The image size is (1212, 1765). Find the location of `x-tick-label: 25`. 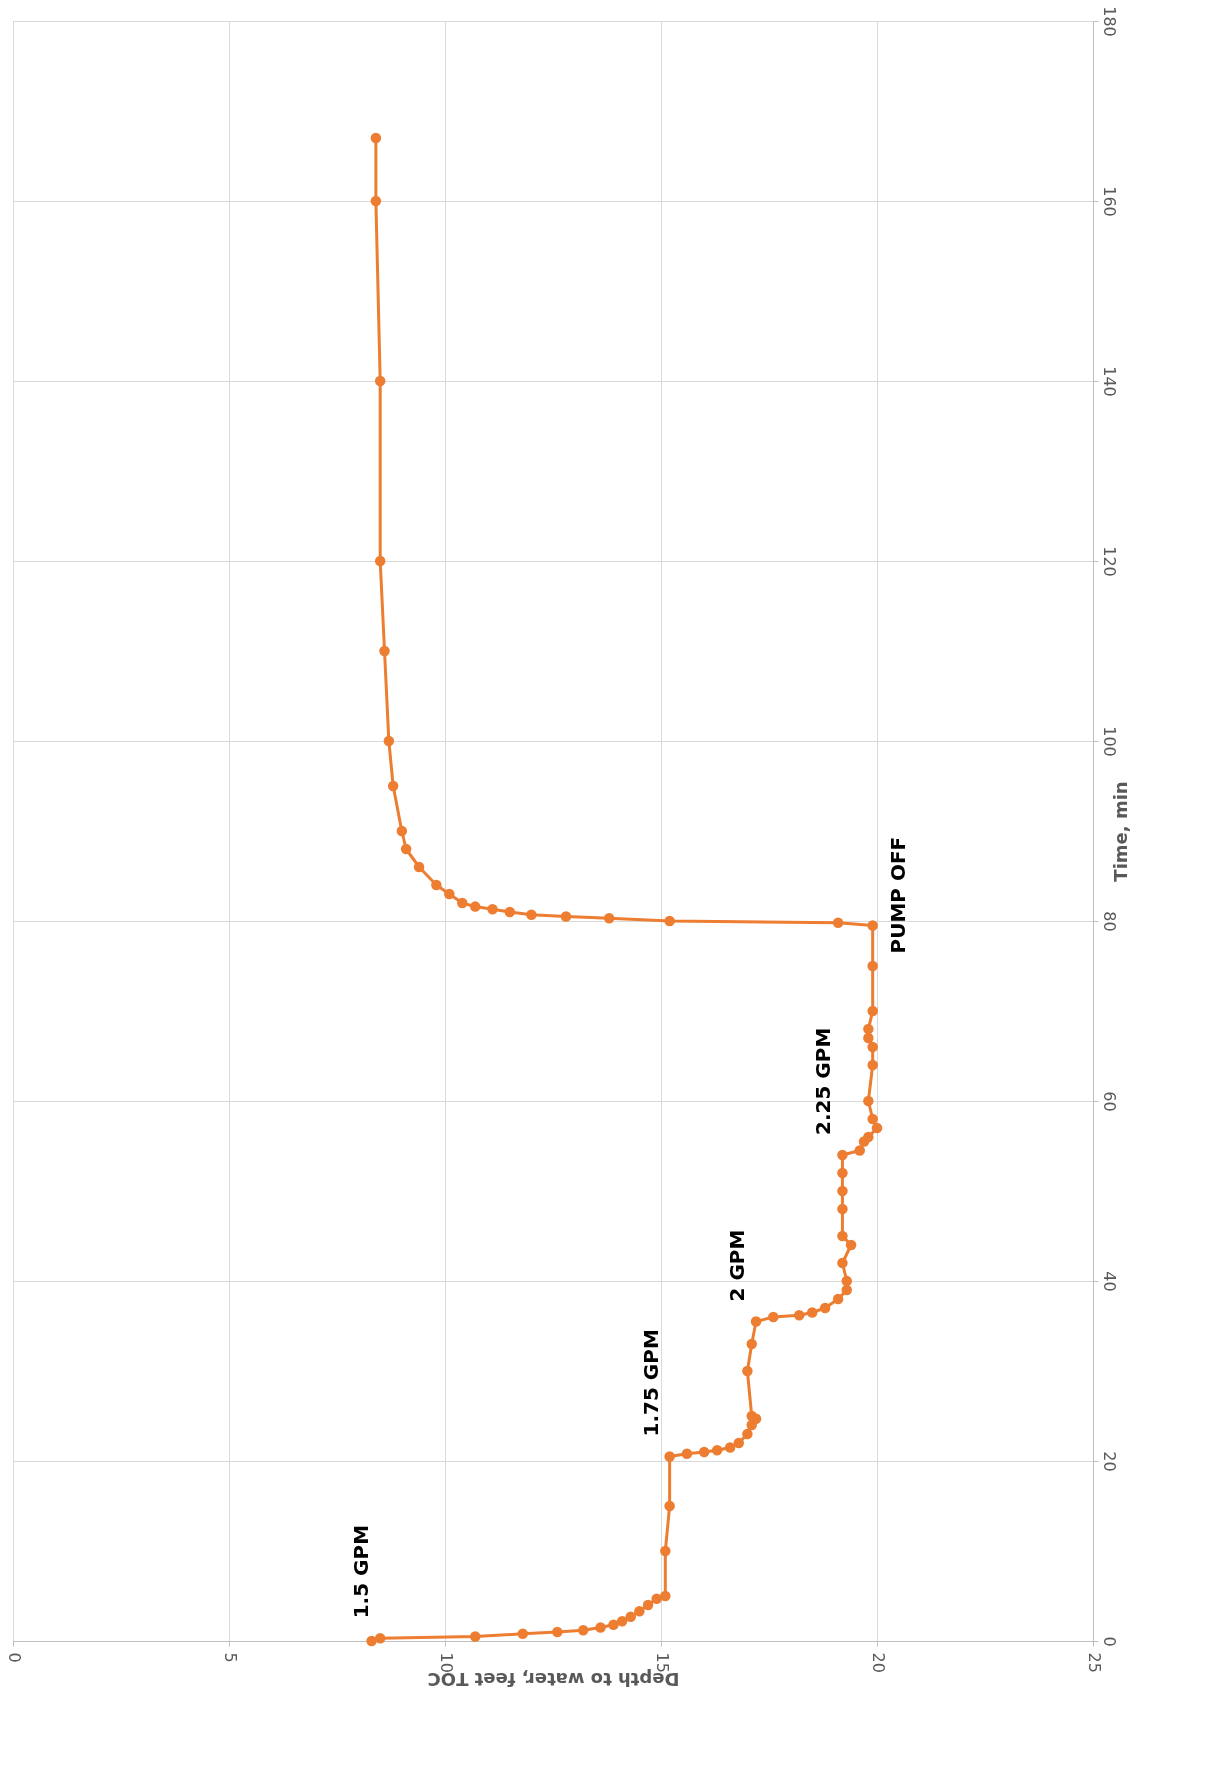

x-tick-label: 25 is located at coordinates (1094, 1662).